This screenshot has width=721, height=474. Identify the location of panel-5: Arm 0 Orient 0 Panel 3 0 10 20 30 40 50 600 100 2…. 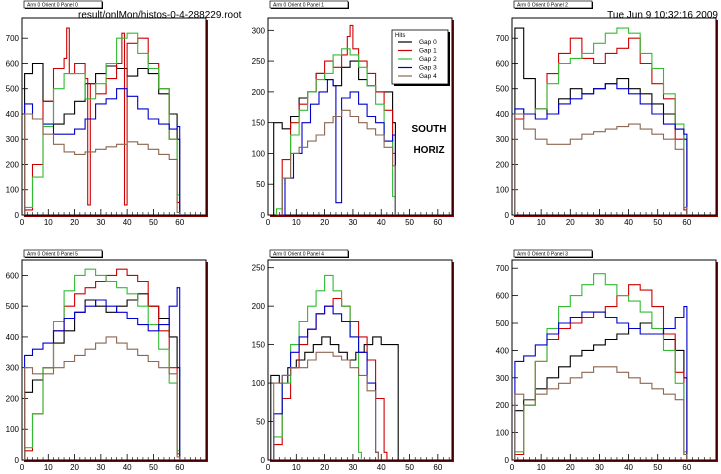
(607, 360).